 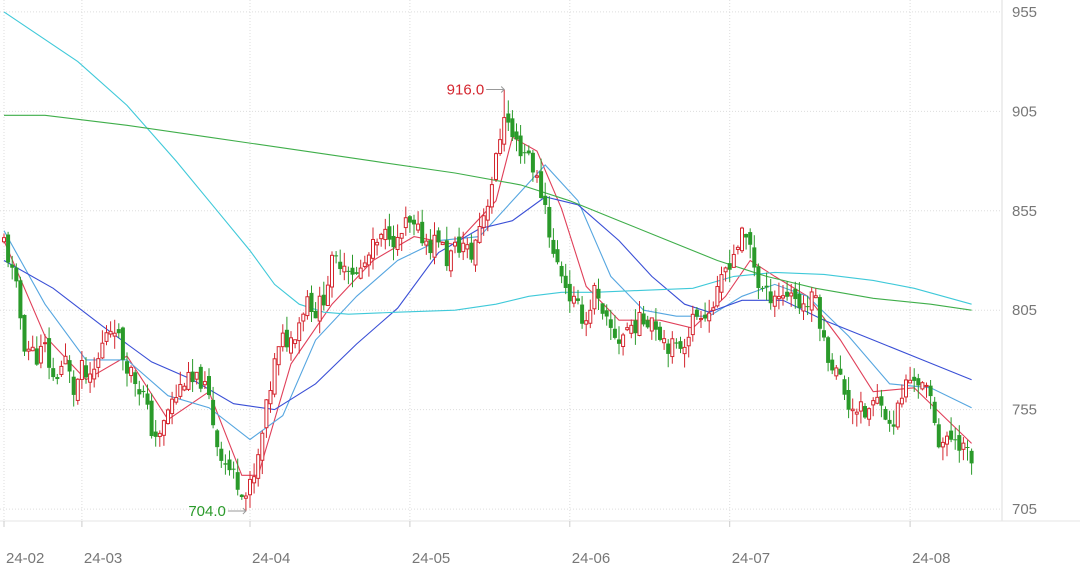 What do you see at coordinates (1024, 310) in the screenshot?
I see `y-tick-label: 805` at bounding box center [1024, 310].